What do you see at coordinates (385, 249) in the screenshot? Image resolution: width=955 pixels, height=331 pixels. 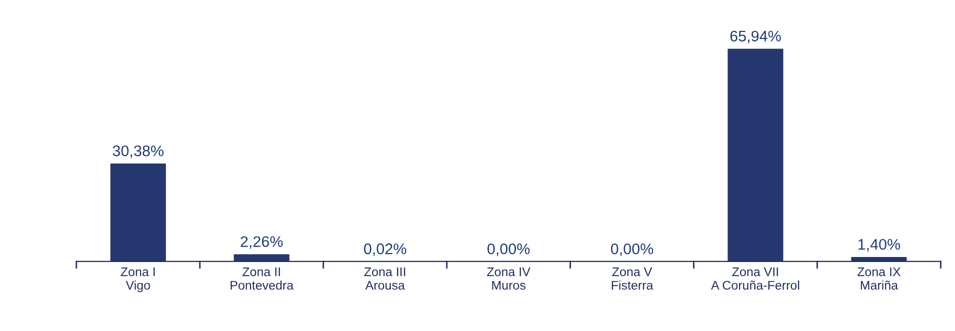 I see `data-label: 0,02%` at bounding box center [385, 249].